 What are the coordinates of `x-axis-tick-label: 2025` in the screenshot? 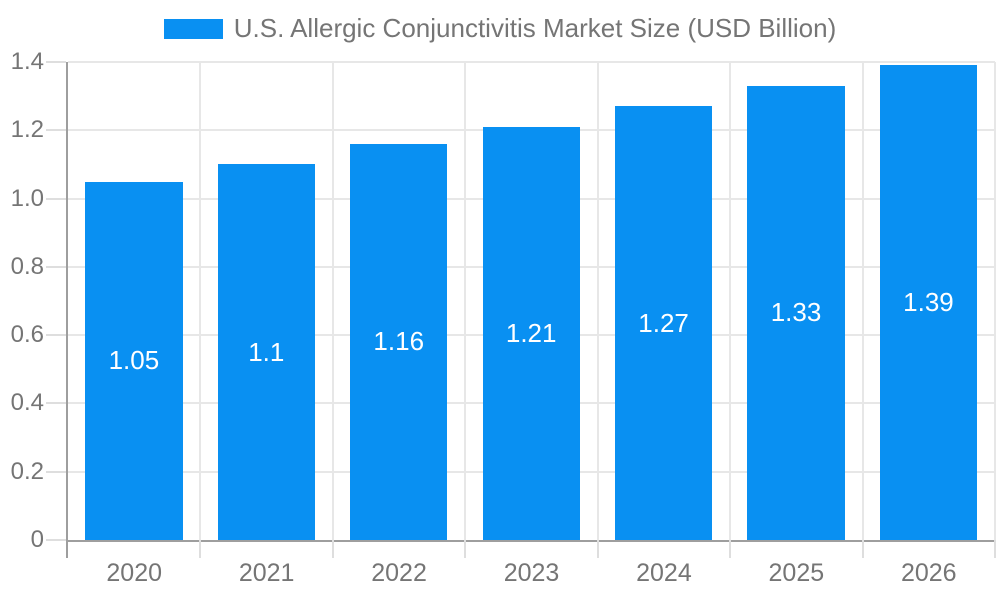 It's located at (796, 573).